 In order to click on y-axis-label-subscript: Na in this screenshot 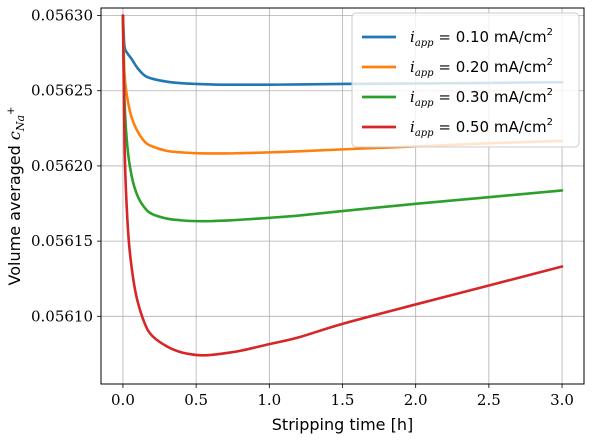, I will do `click(20, 123)`.